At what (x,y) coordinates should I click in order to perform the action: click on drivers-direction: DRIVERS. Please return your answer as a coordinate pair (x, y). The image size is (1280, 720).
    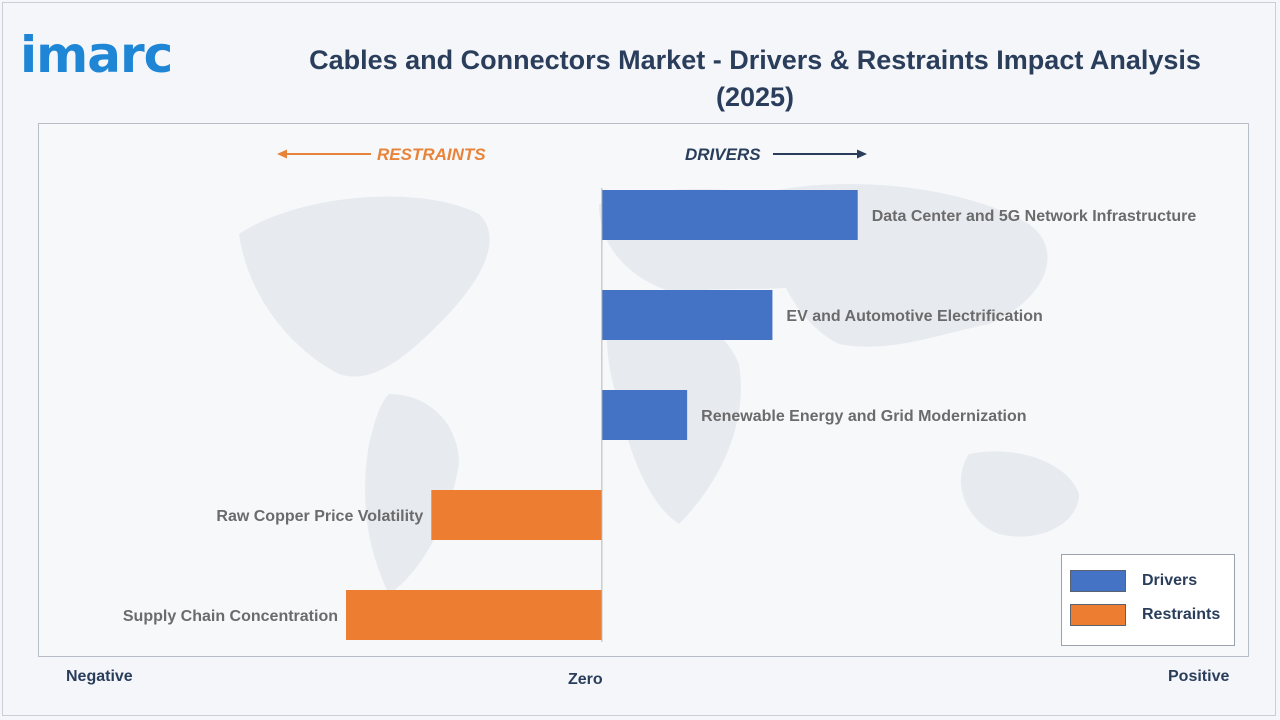
    Looking at the image, I should click on (776, 154).